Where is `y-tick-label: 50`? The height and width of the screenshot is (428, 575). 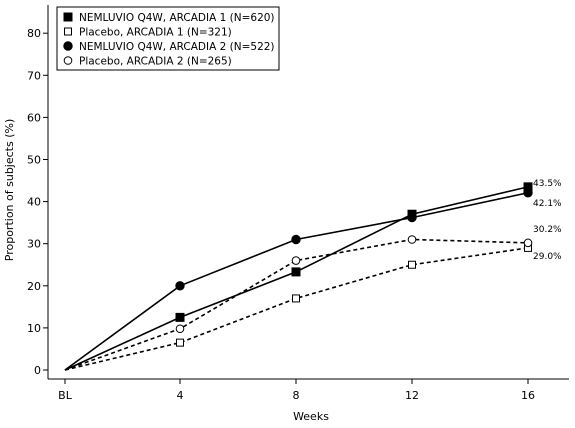
y-tick-label: 50 is located at coordinates (34, 160).